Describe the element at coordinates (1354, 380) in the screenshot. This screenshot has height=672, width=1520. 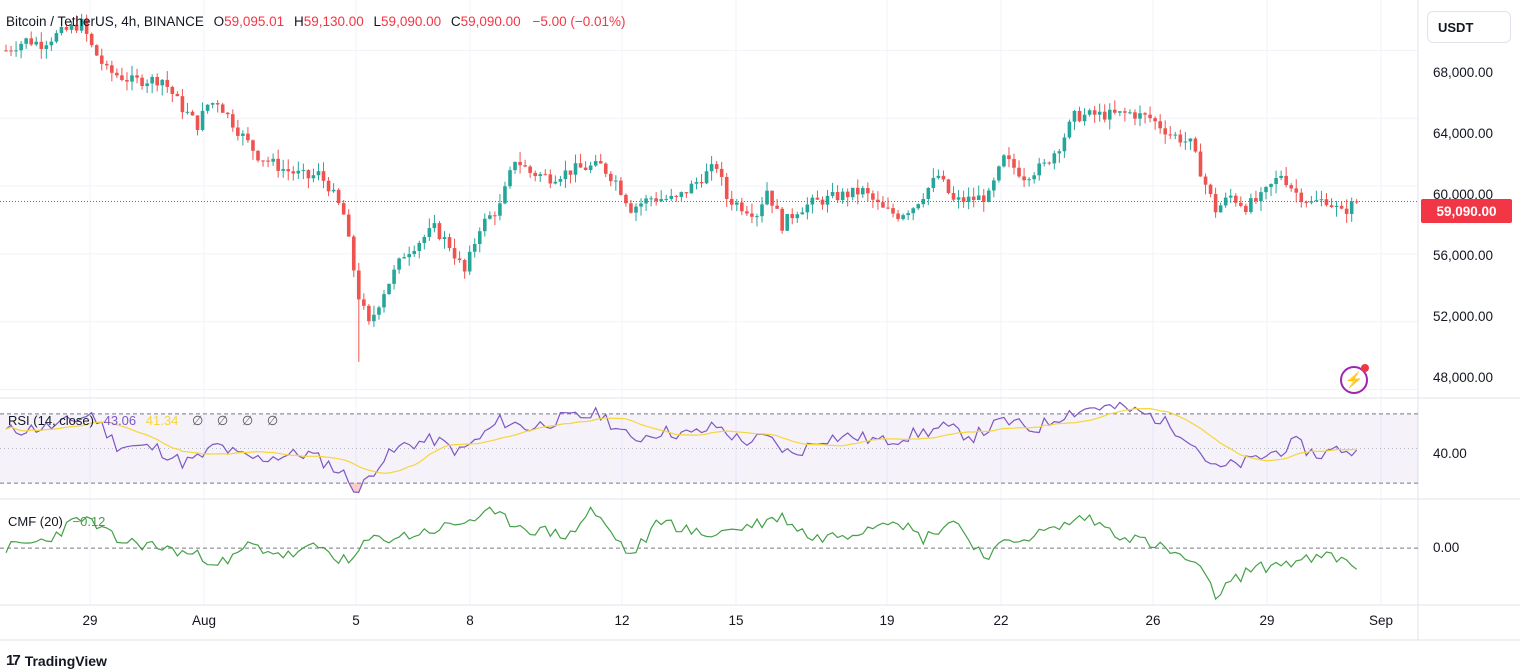
I see `lightning-icon: ⚡` at that location.